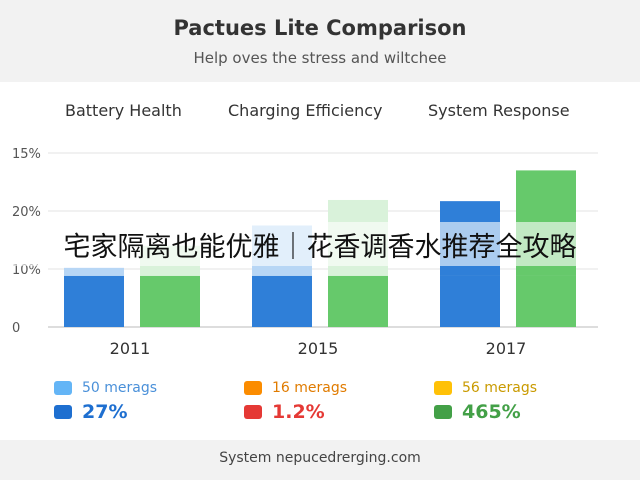 This screenshot has height=480, width=640. What do you see at coordinates (499, 110) in the screenshot?
I see `column-header-system-response: System Response` at bounding box center [499, 110].